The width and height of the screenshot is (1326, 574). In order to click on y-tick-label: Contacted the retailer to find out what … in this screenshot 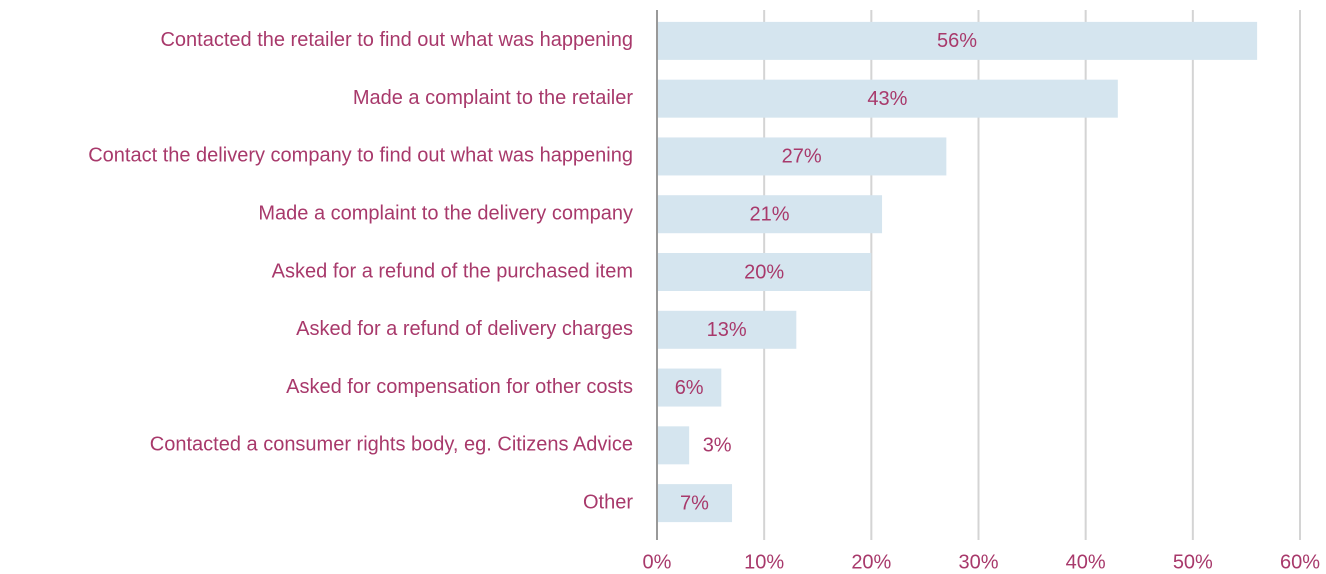, I will do `click(396, 40)`.